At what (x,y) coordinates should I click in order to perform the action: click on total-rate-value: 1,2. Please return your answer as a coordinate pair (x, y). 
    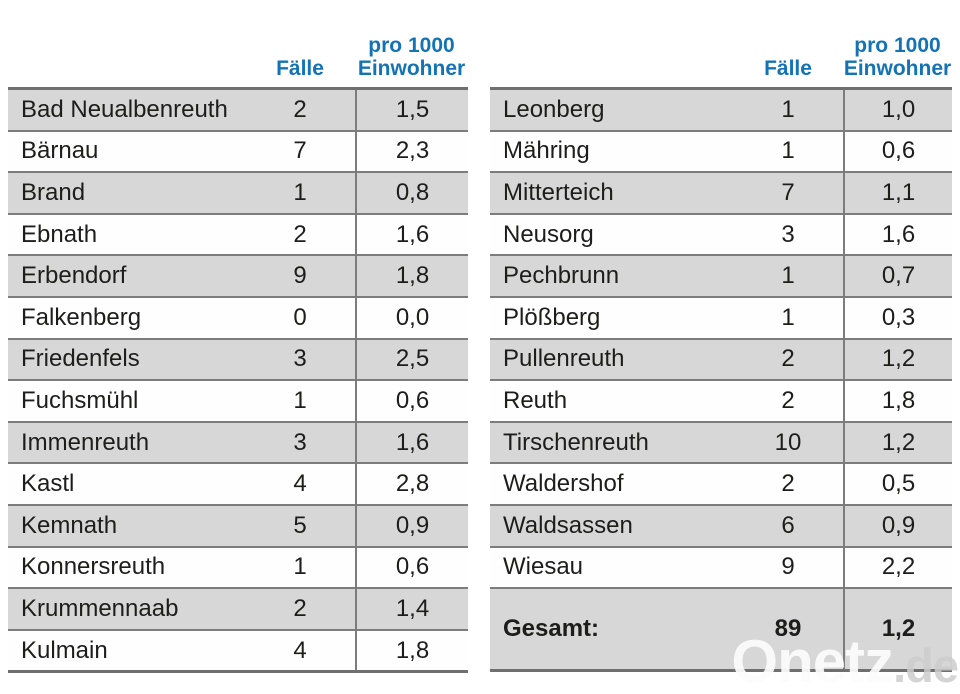
    Looking at the image, I should click on (897, 629).